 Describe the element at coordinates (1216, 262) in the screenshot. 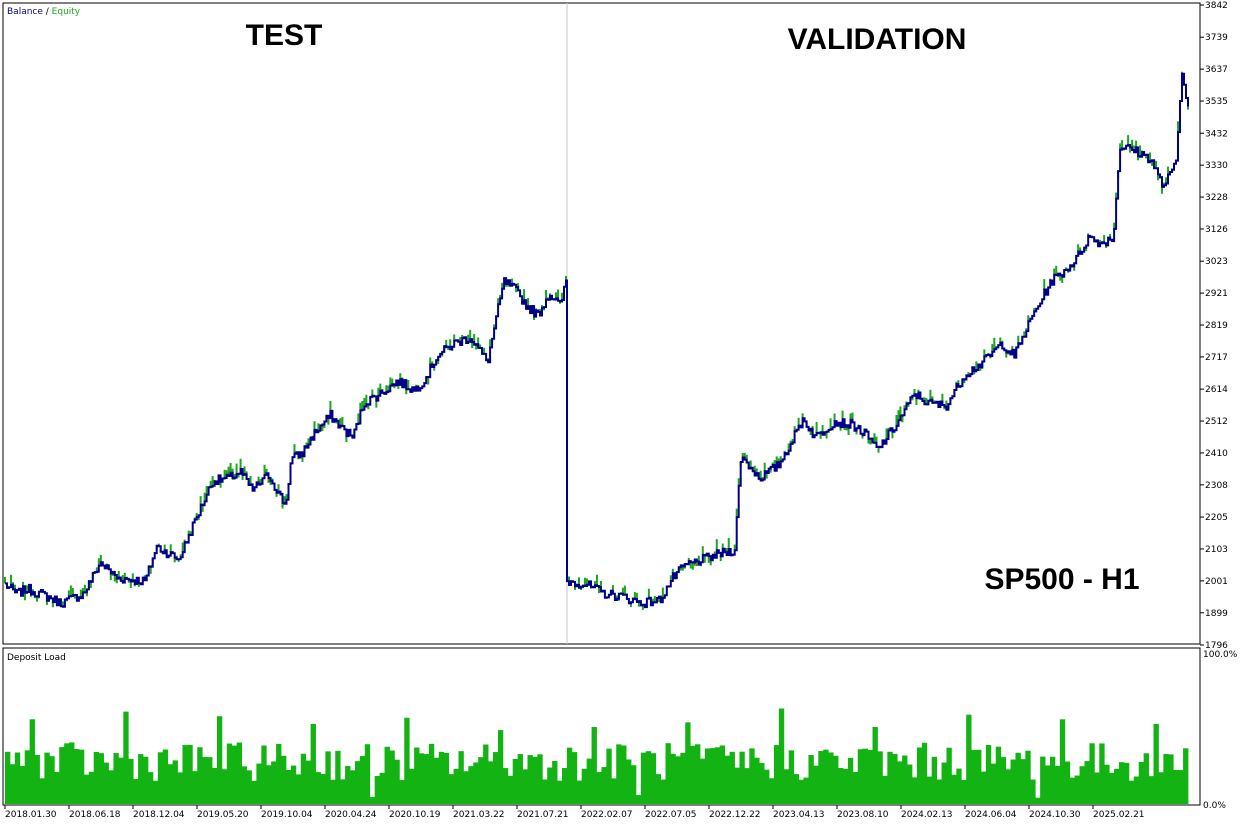

I see `y-tick-label: 3023` at that location.